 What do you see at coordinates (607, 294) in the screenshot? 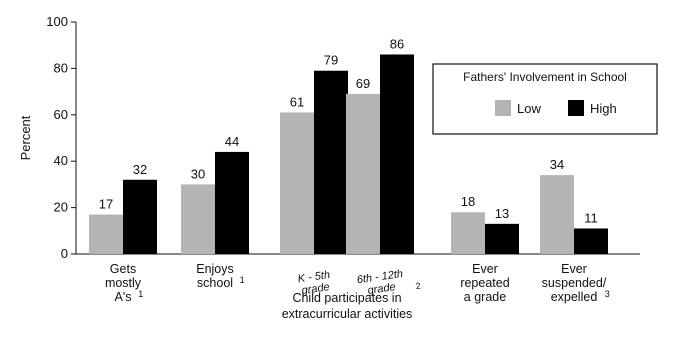
I see `category-footnote: 3` at bounding box center [607, 294].